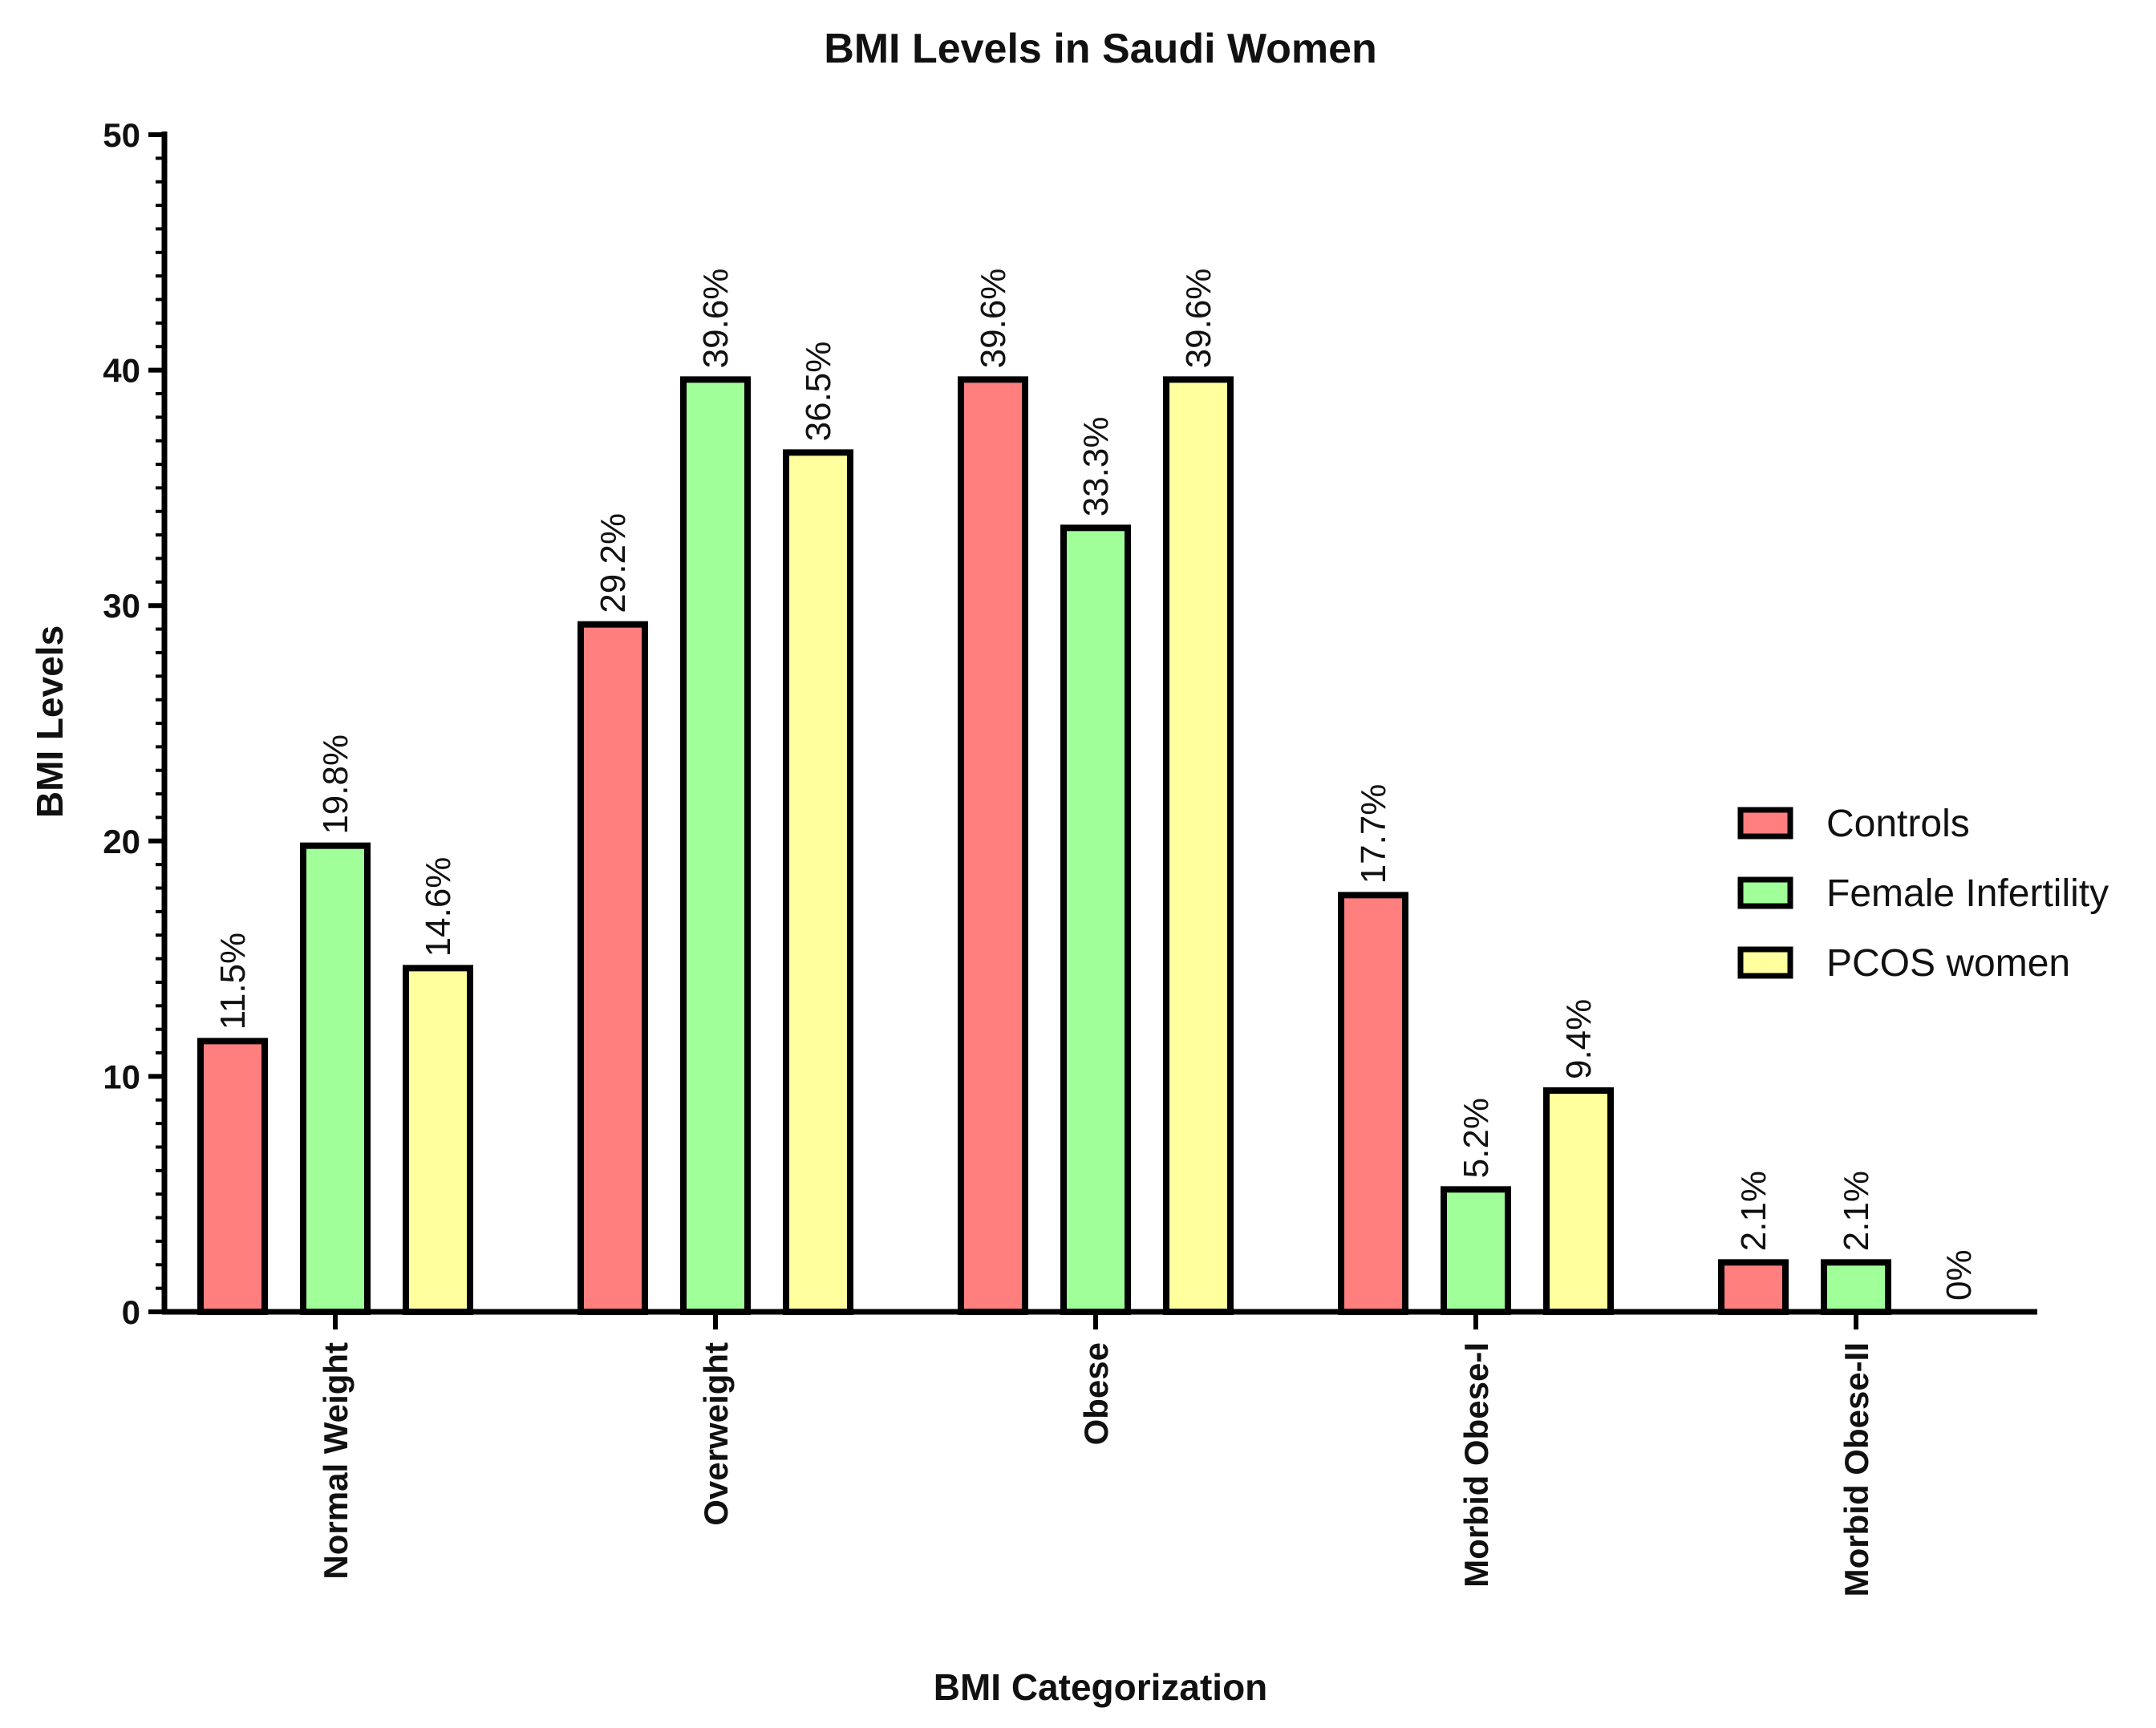  Describe the element at coordinates (818, 392) in the screenshot. I see `data-label: 36.5%` at that location.